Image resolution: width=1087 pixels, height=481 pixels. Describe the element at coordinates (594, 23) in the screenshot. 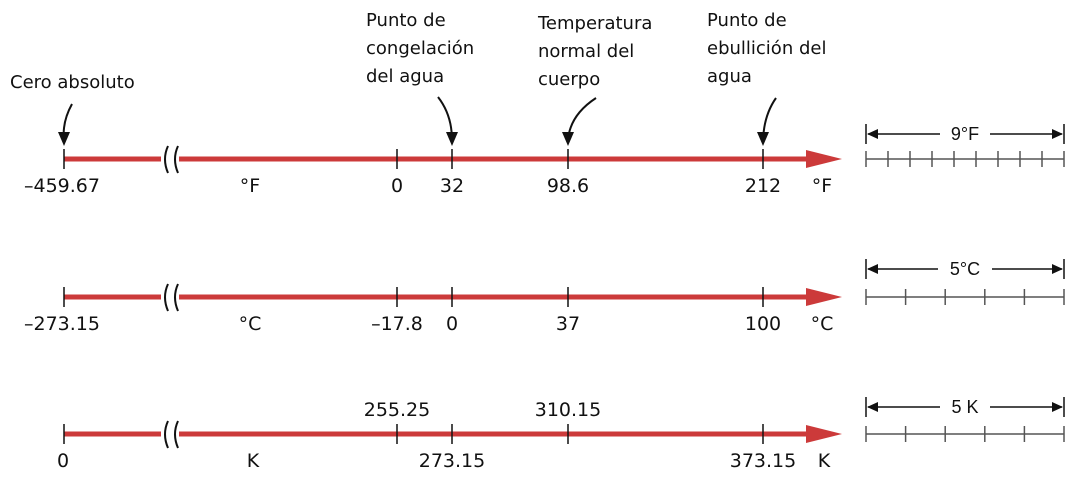

I see `body-temp-label-line-1: Temperatura` at that location.